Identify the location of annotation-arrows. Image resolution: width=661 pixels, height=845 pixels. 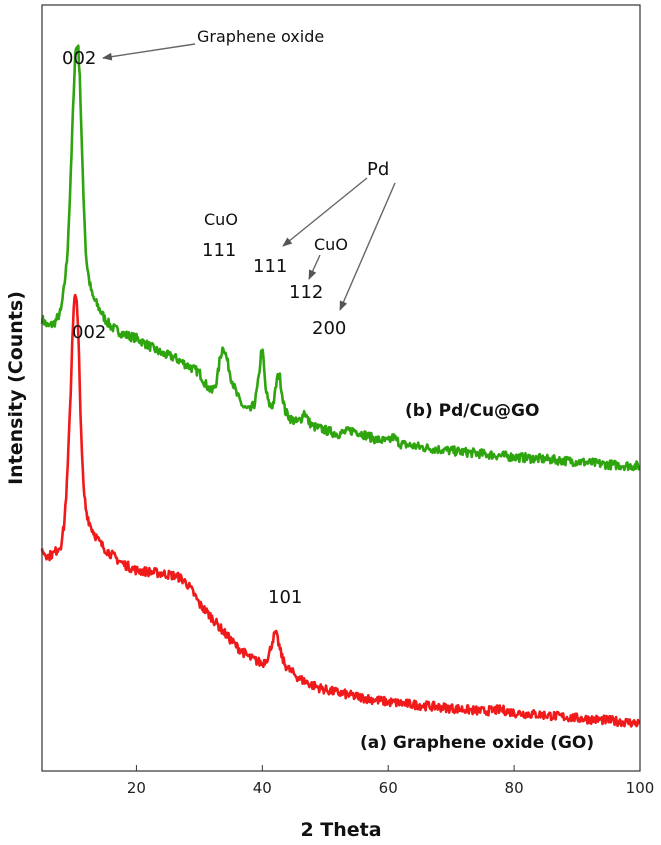
(249, 177).